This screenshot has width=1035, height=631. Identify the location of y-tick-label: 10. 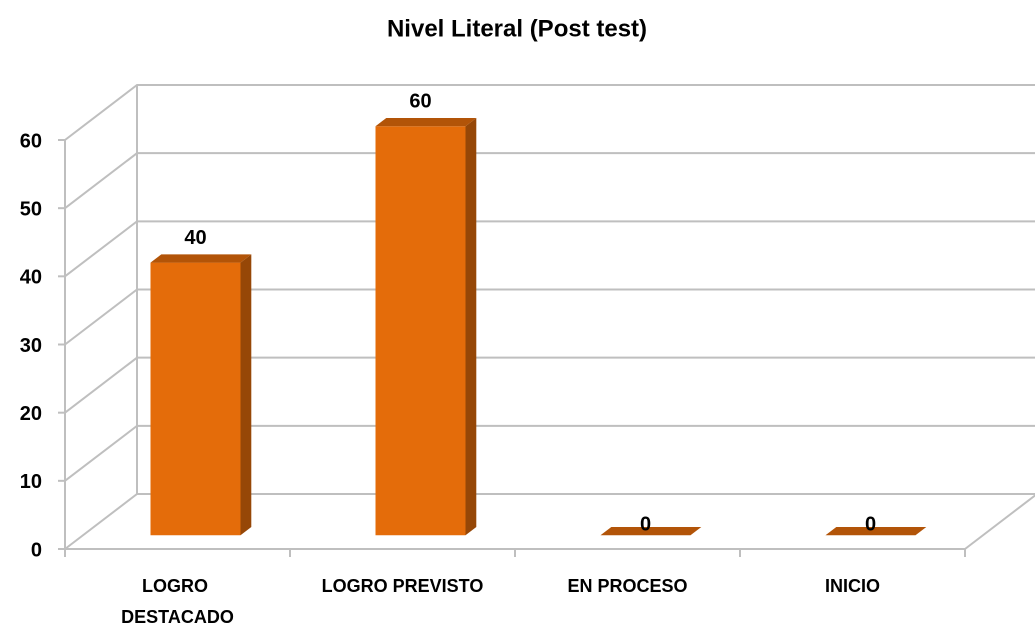
(31, 482).